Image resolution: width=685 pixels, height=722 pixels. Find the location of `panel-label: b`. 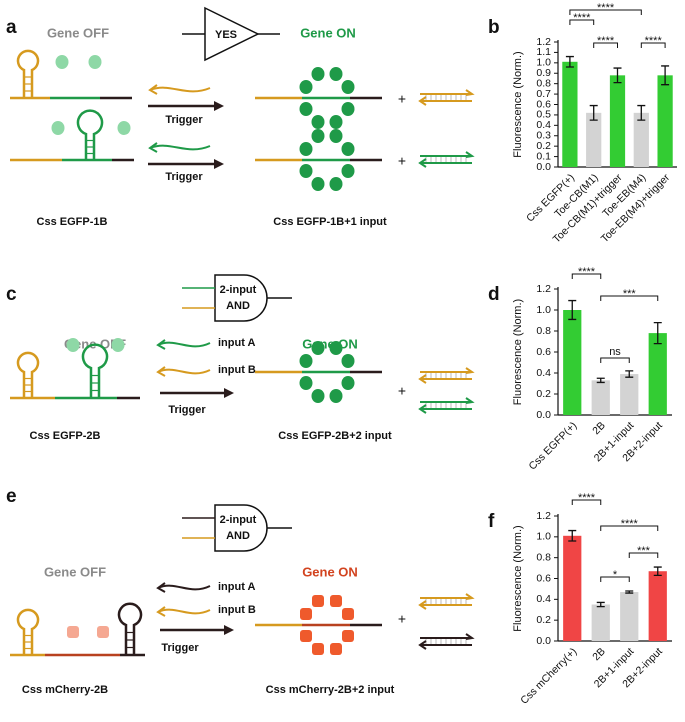

panel-label: b is located at coordinates (494, 27).